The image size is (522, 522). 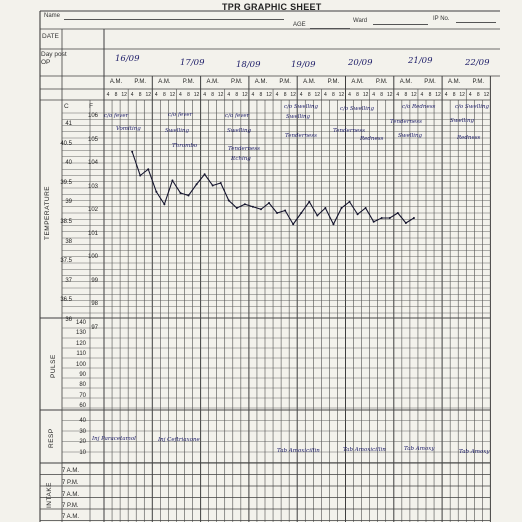 I want to click on note-day7-c: Redness, so click(x=469, y=138).